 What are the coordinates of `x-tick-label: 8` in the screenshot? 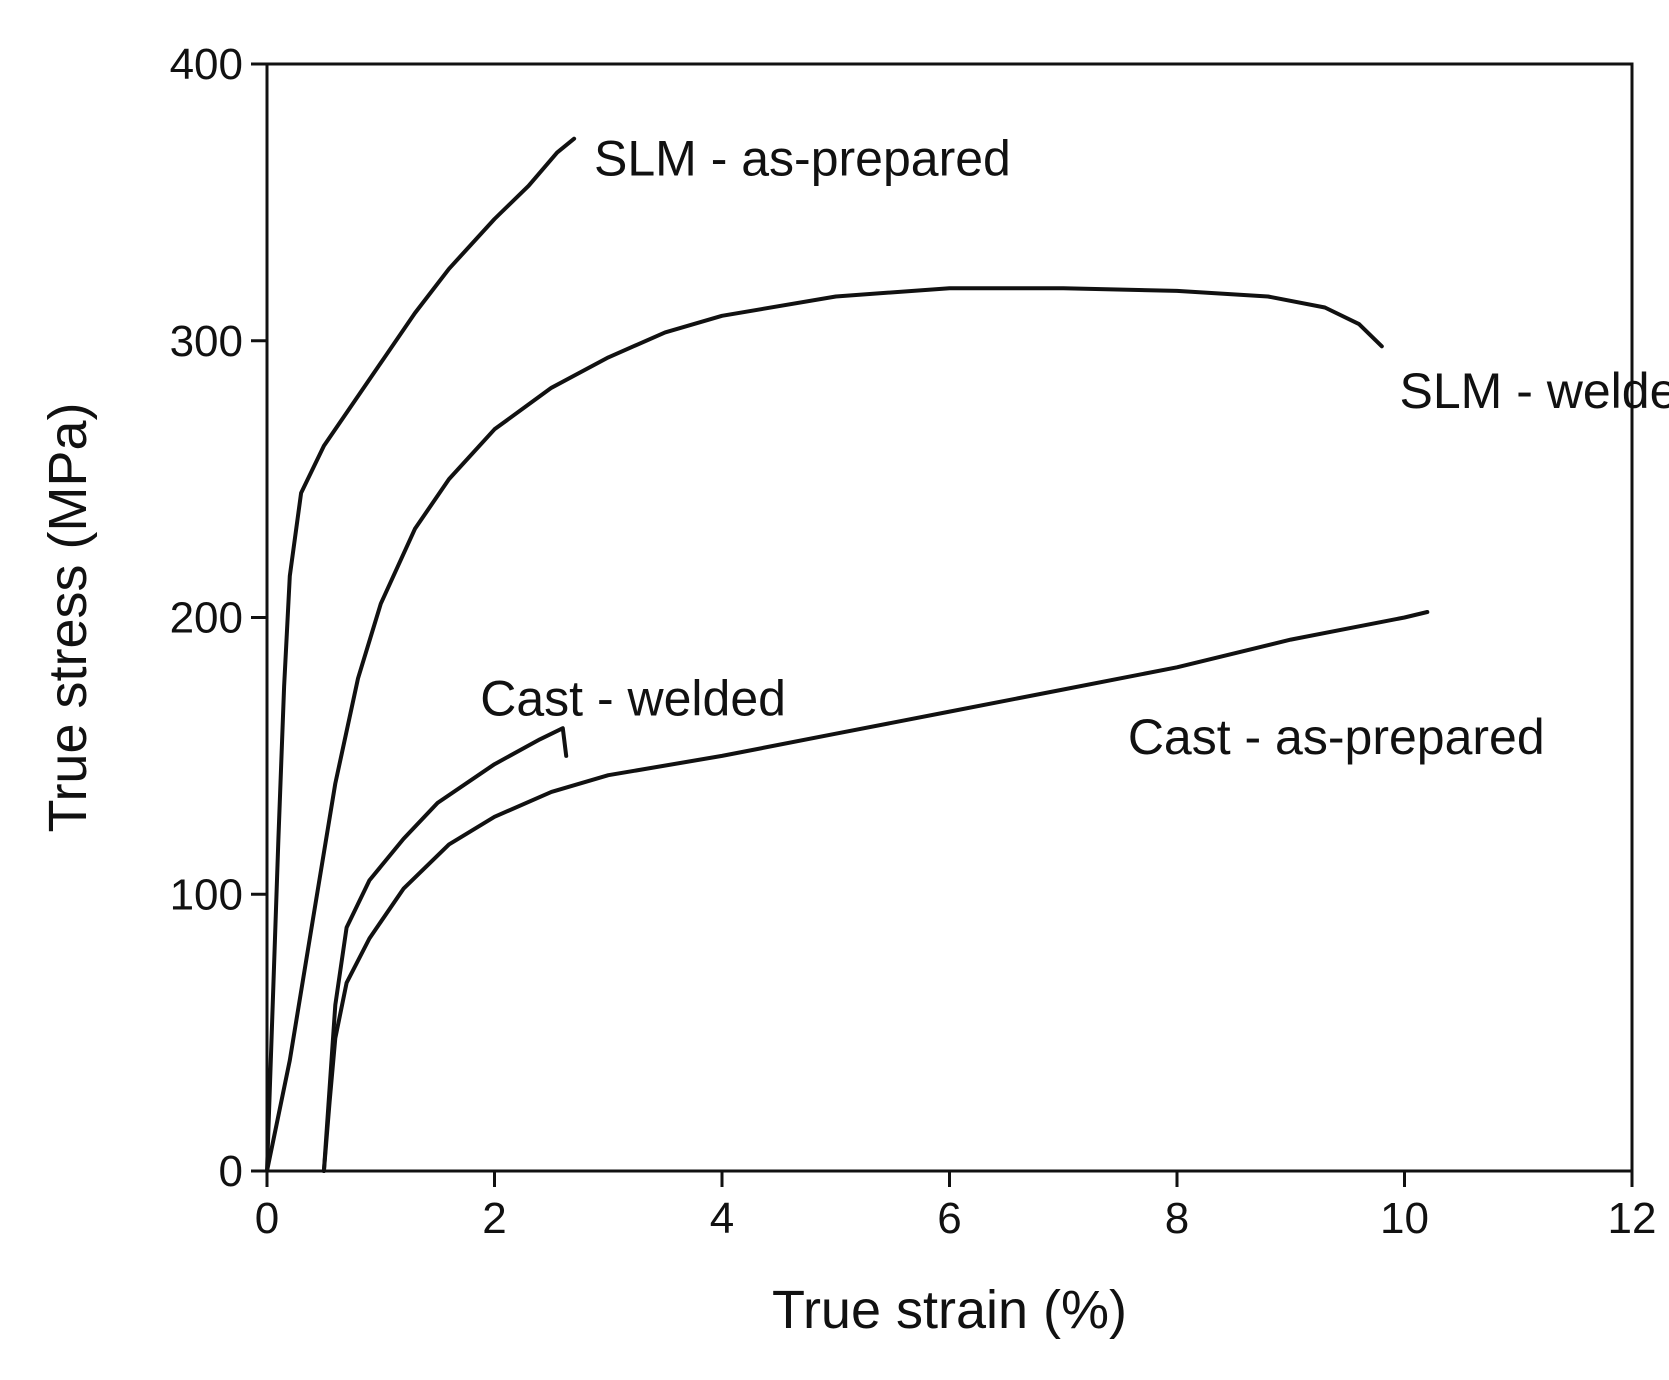 It's located at (1177, 1218).